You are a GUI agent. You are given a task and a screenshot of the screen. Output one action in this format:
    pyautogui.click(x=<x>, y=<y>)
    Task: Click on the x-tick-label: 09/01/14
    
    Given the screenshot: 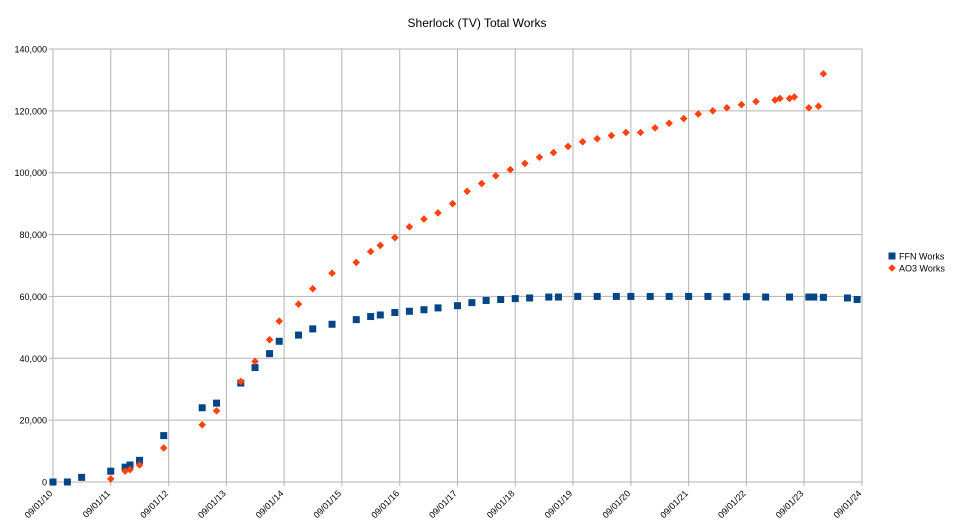 What is the action you would take?
    pyautogui.click(x=270, y=504)
    